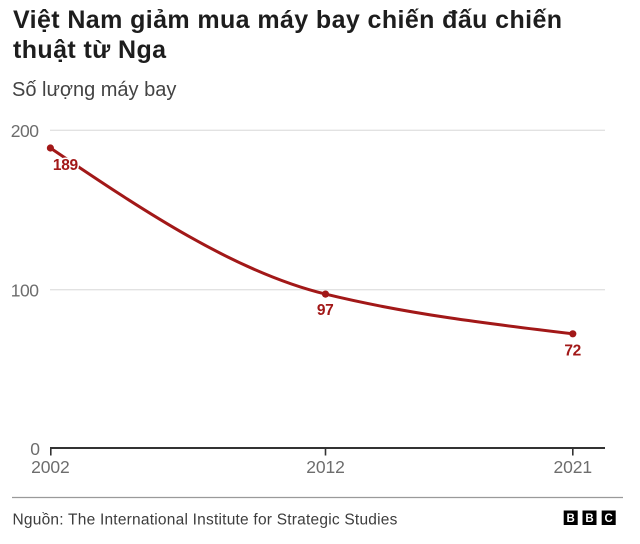 This screenshot has width=640, height=544. Describe the element at coordinates (573, 467) in the screenshot. I see `svg-text: 2021` at that location.